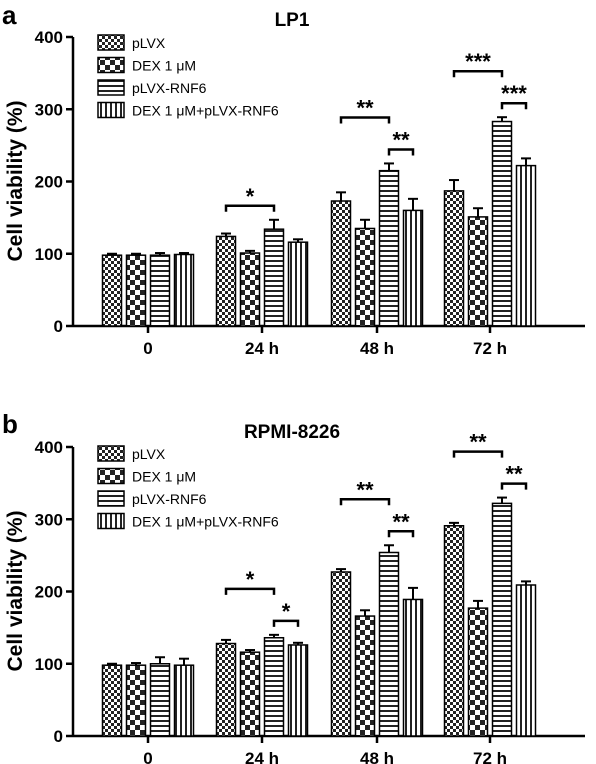 This screenshot has height=764, width=596. I want to click on panel-label: b, so click(10, 424).